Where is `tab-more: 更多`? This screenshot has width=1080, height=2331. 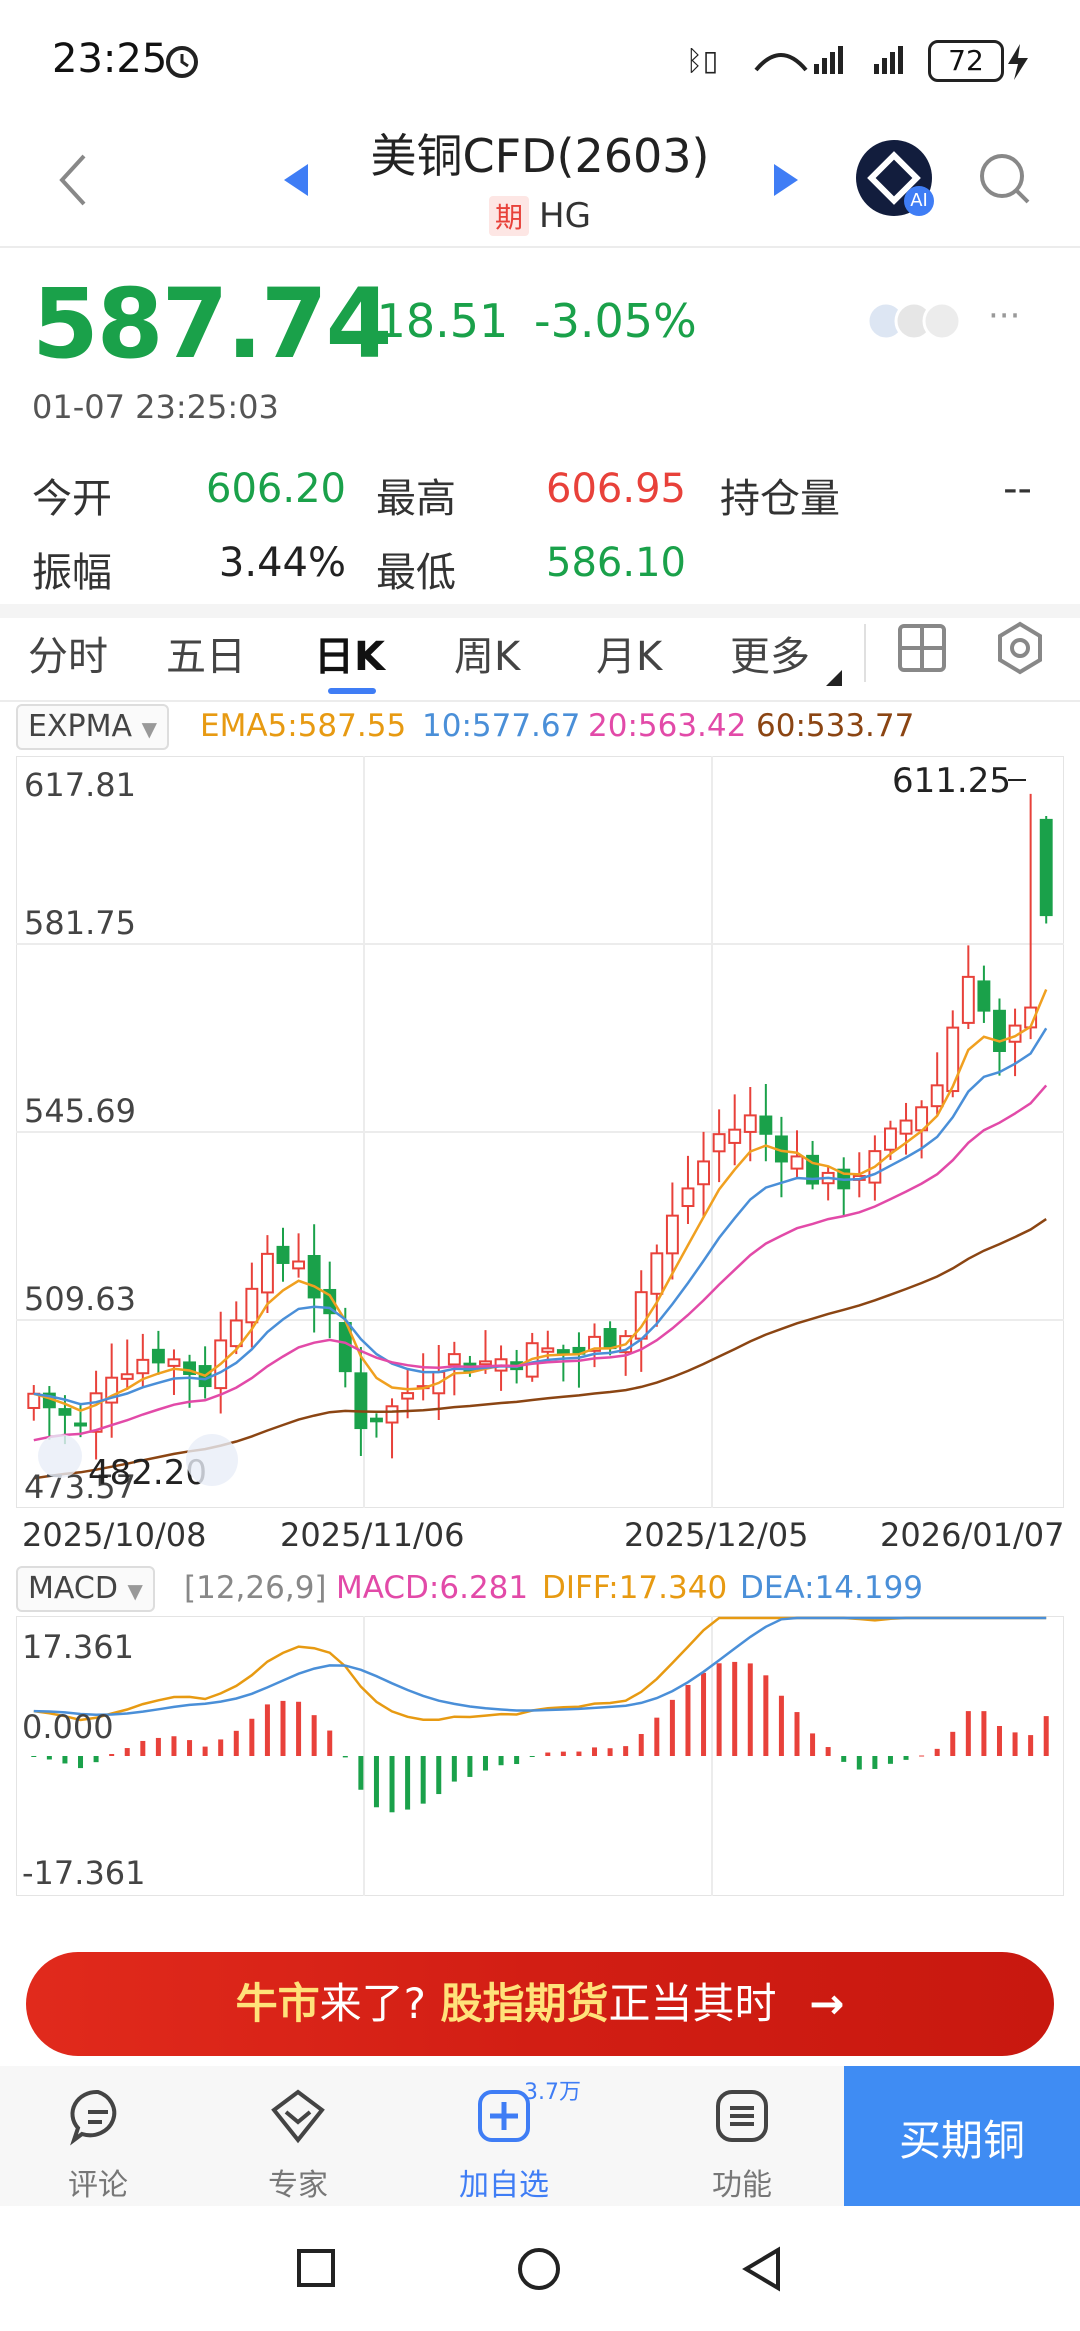
tab-more: 更多 is located at coordinates (770, 657).